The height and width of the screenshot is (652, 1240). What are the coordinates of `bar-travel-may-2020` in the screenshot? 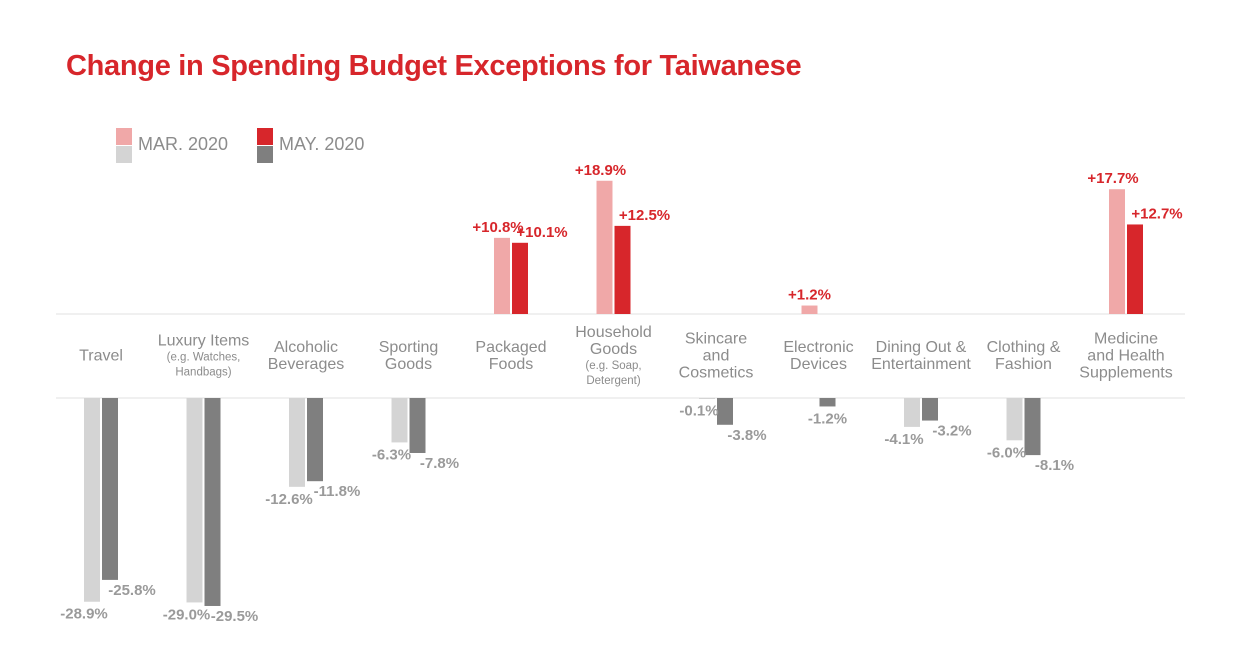 It's located at (110, 489).